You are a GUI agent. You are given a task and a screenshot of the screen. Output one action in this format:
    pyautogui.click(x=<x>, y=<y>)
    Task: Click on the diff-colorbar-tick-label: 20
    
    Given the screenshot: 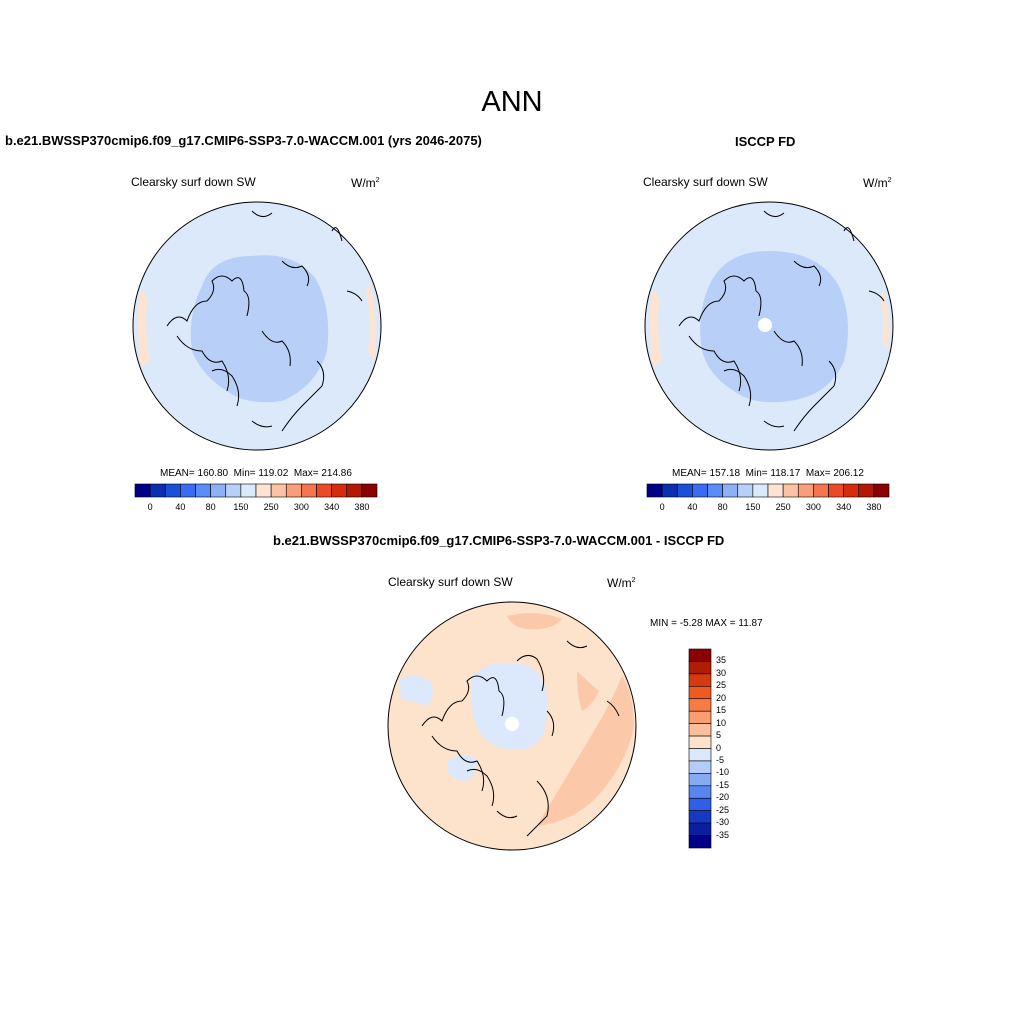 What is the action you would take?
    pyautogui.click(x=721, y=697)
    